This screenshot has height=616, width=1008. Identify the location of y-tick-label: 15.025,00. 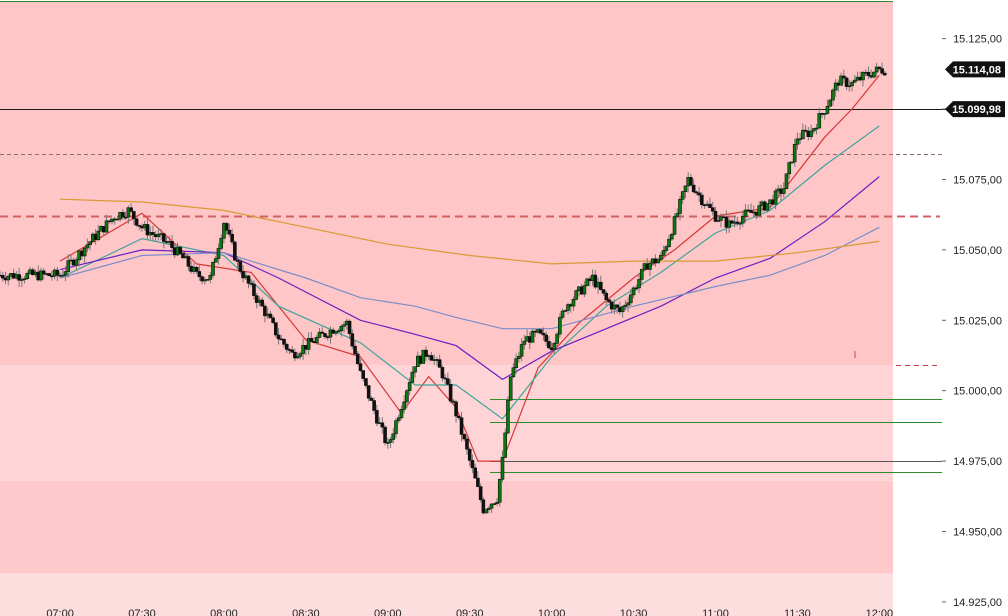
(977, 321).